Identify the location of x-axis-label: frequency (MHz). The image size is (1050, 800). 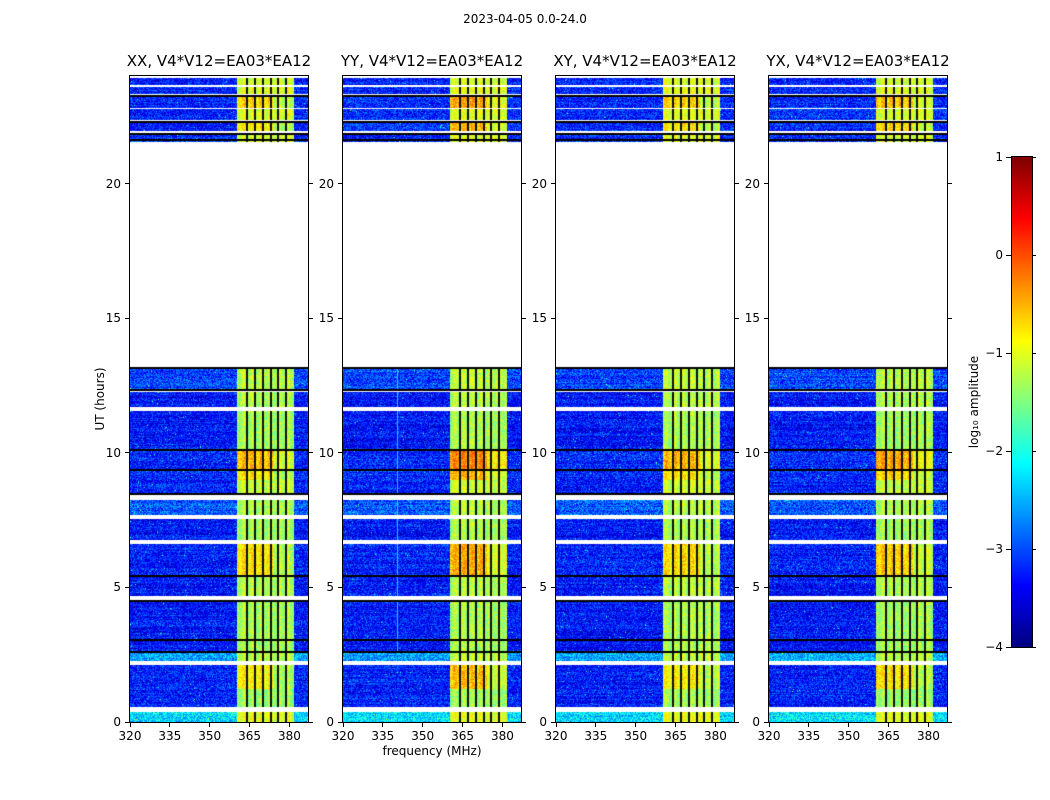
(432, 751).